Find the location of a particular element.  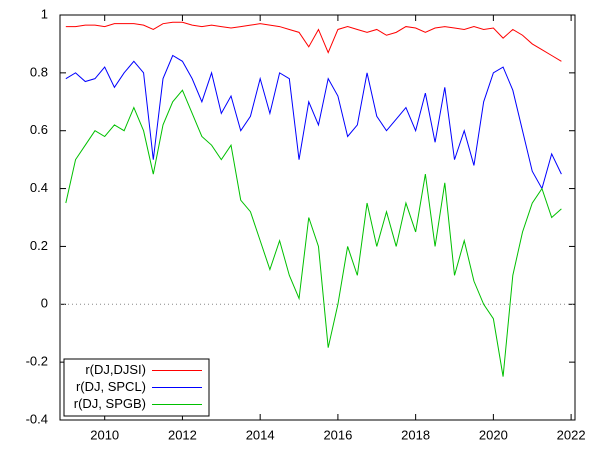

y-tick-label: 1 is located at coordinates (44, 13).